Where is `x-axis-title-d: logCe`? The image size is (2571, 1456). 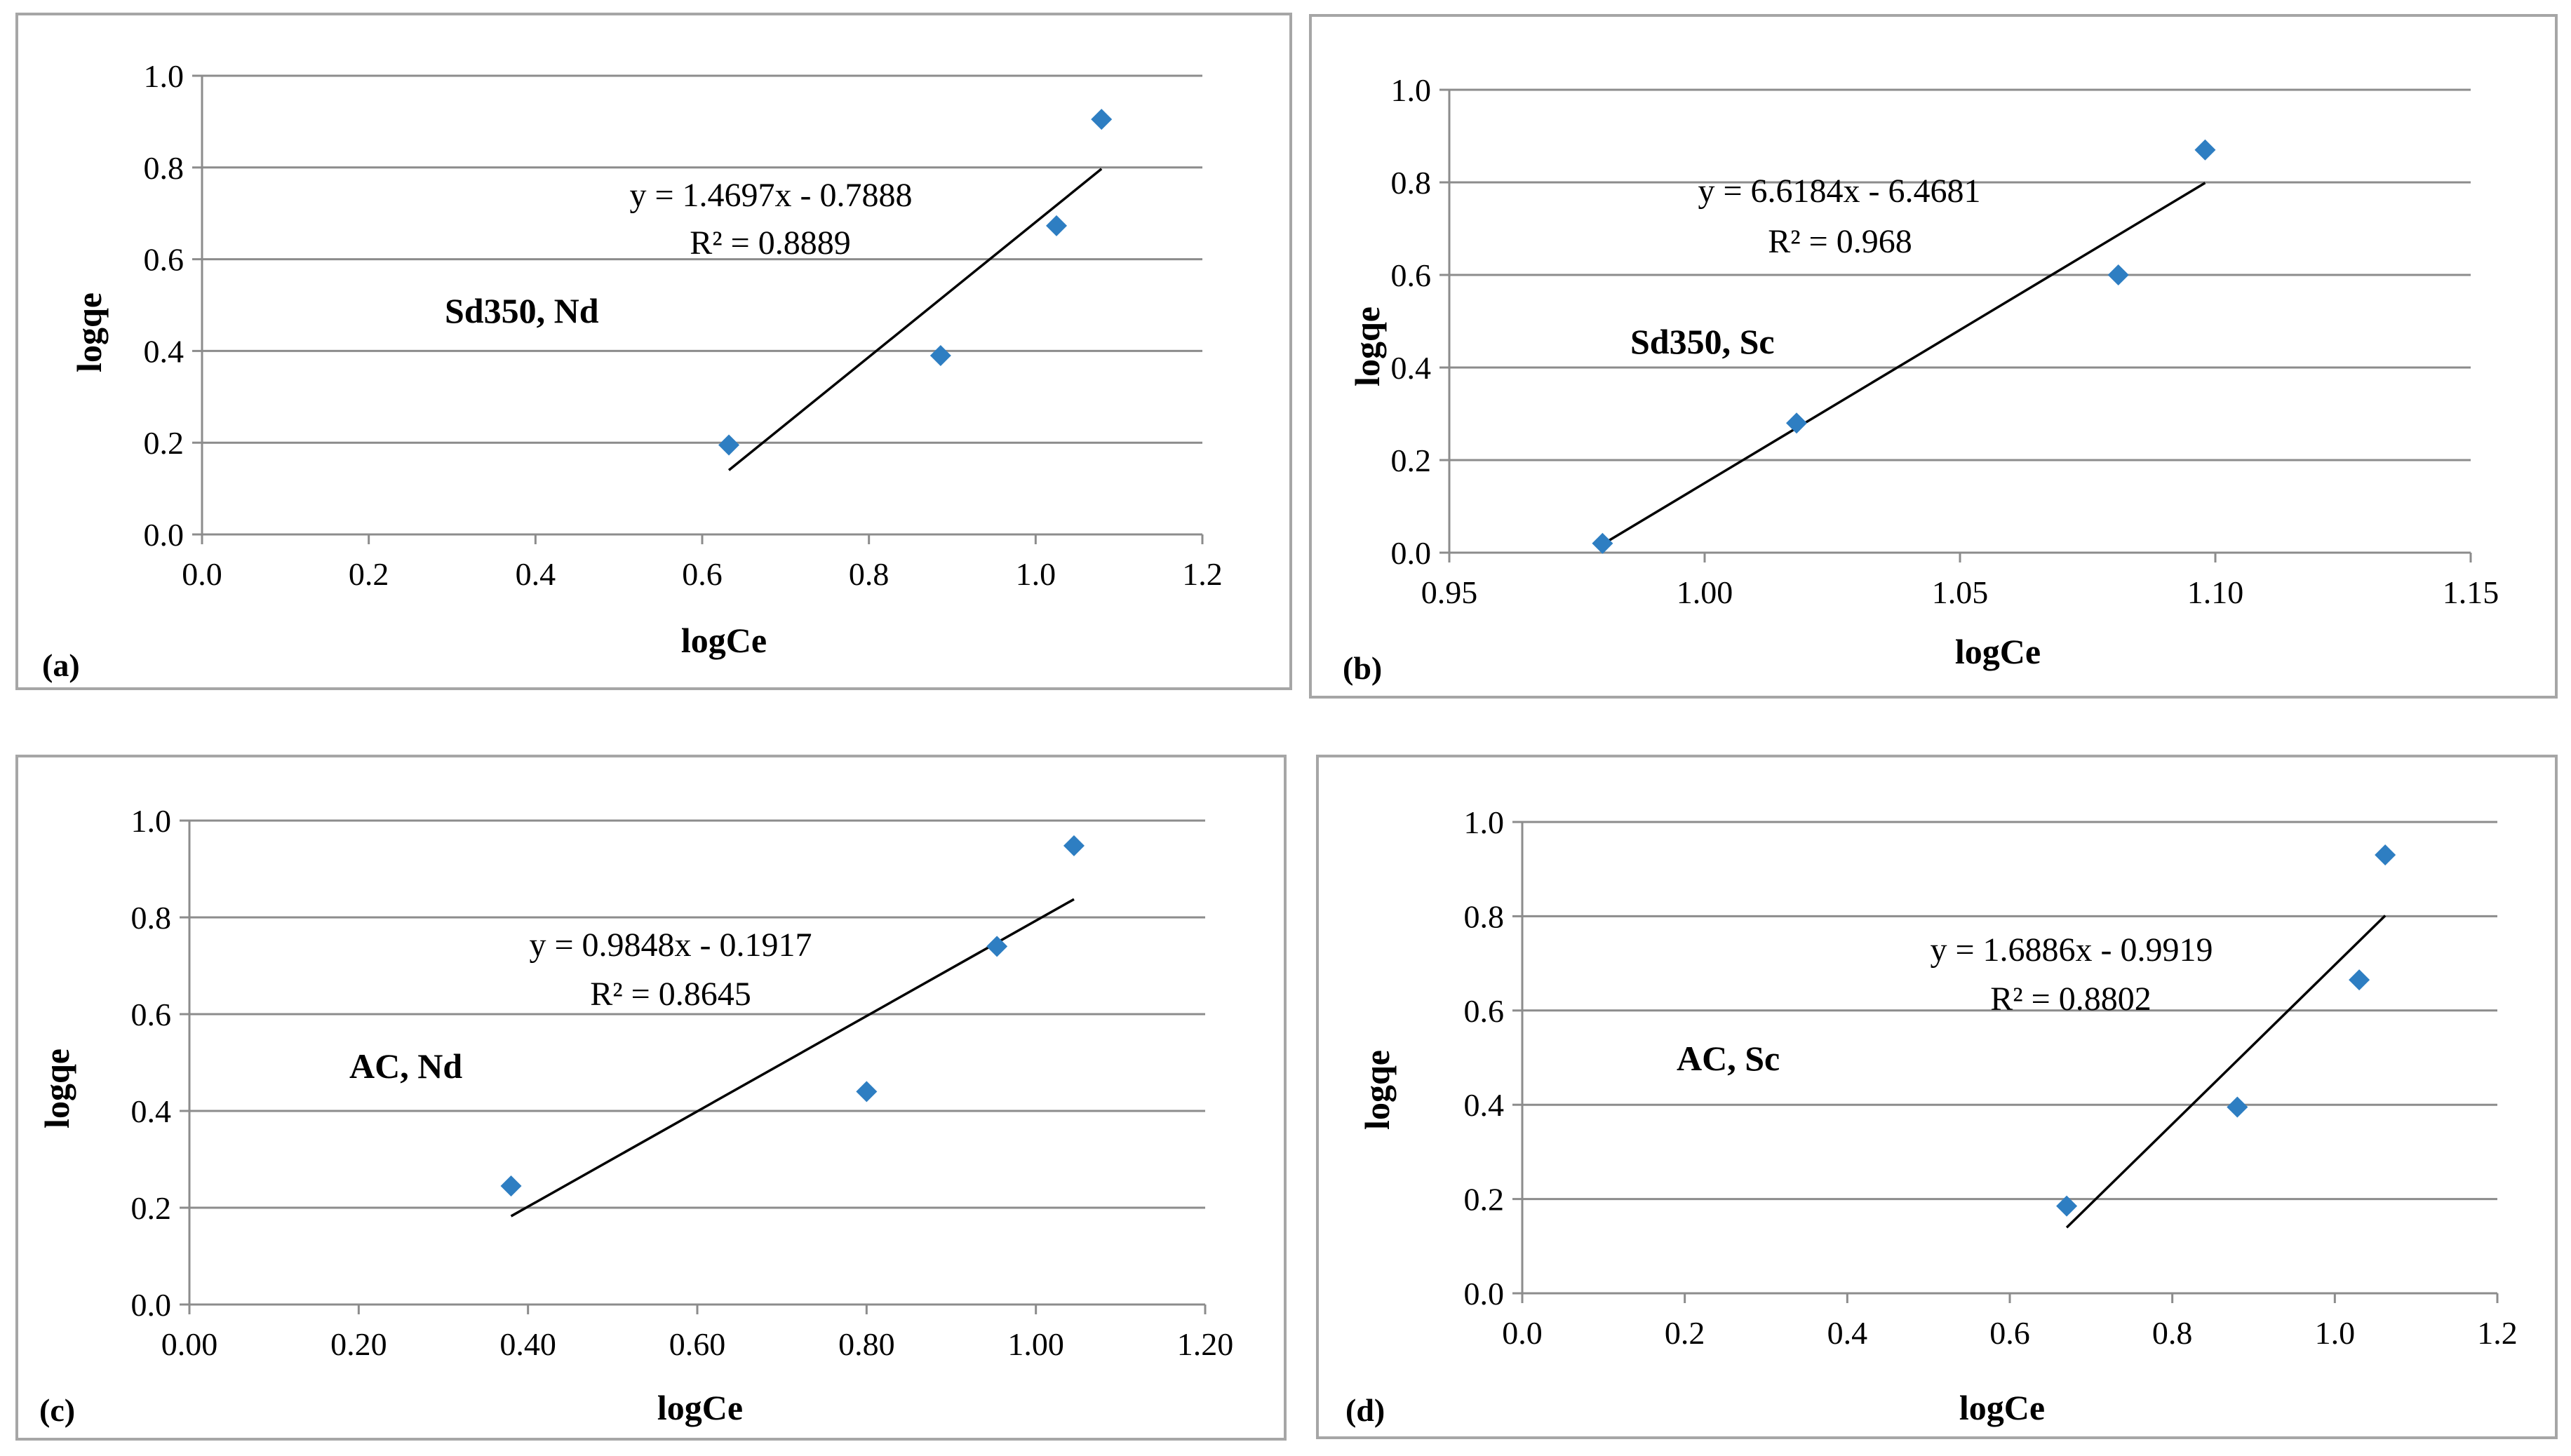 x-axis-title-d: logCe is located at coordinates (2002, 1407).